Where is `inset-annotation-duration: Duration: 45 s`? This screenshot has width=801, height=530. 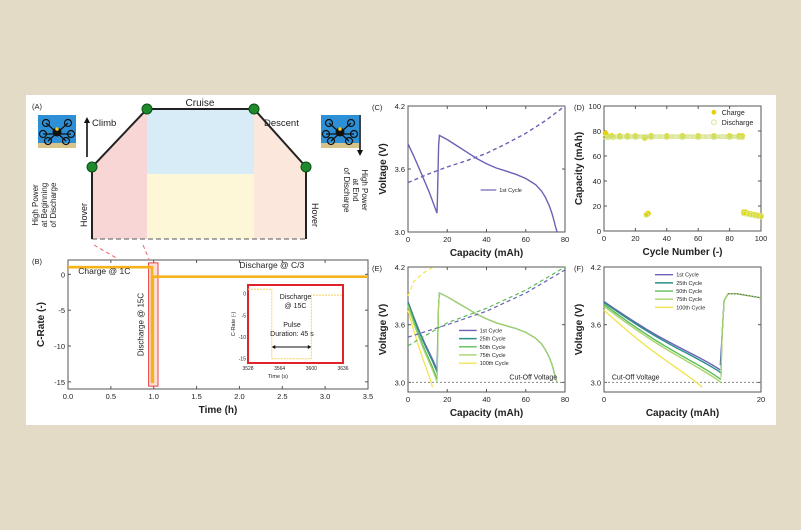 inset-annotation-duration: Duration: 45 s is located at coordinates (292, 334).